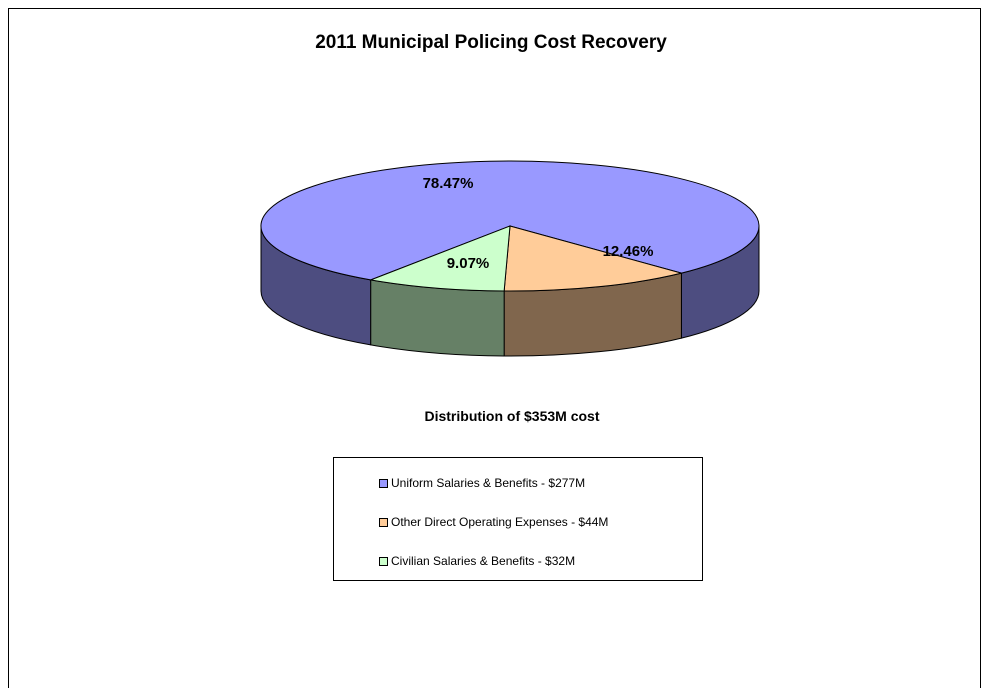  Describe the element at coordinates (628, 251) in the screenshot. I see `data-label-other-direct-operating-expenses: 12.46%` at that location.